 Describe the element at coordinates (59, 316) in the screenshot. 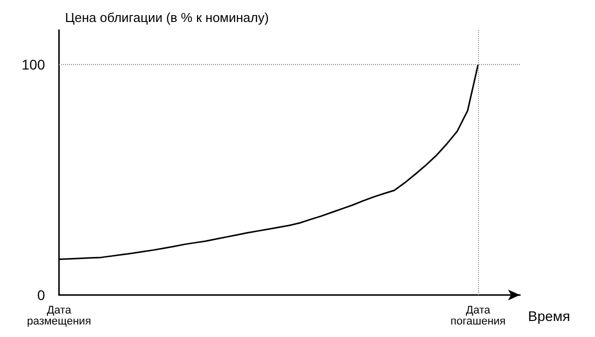

I see `x-tick-label: Дата размещения` at that location.